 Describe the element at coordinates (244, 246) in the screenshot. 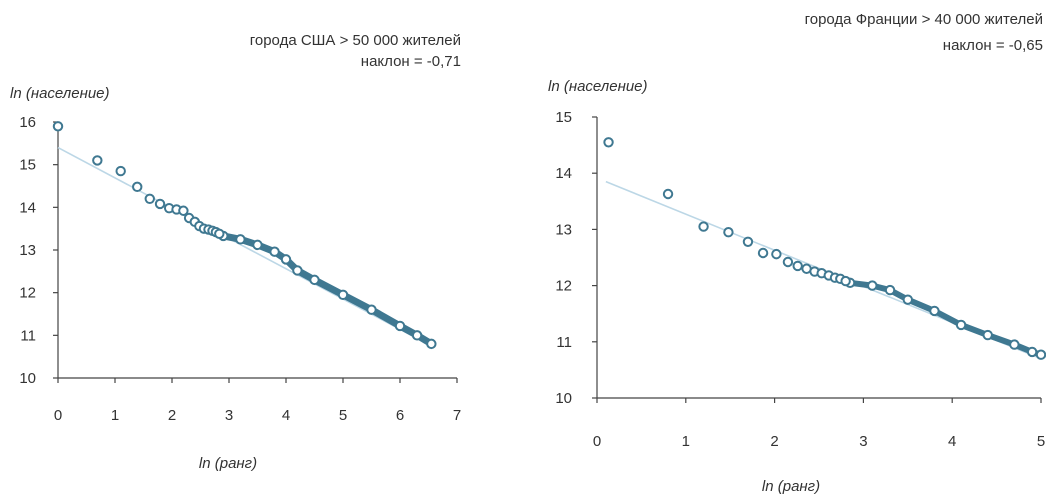

I see `trend-line` at that location.